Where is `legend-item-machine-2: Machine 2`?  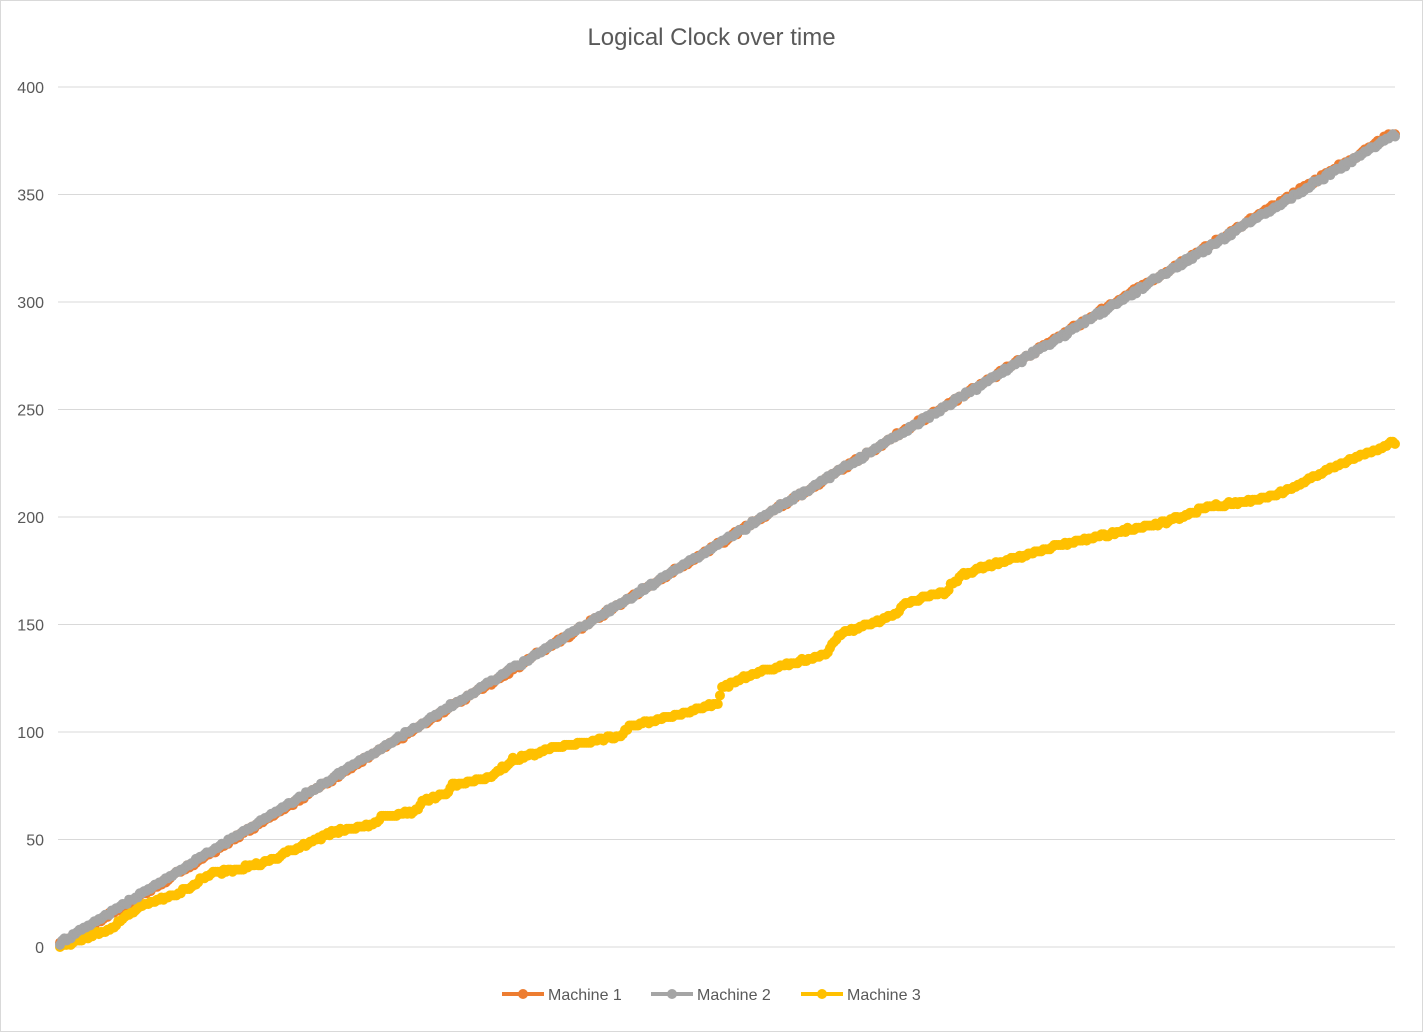 legend-item-machine-2: Machine 2 is located at coordinates (711, 995).